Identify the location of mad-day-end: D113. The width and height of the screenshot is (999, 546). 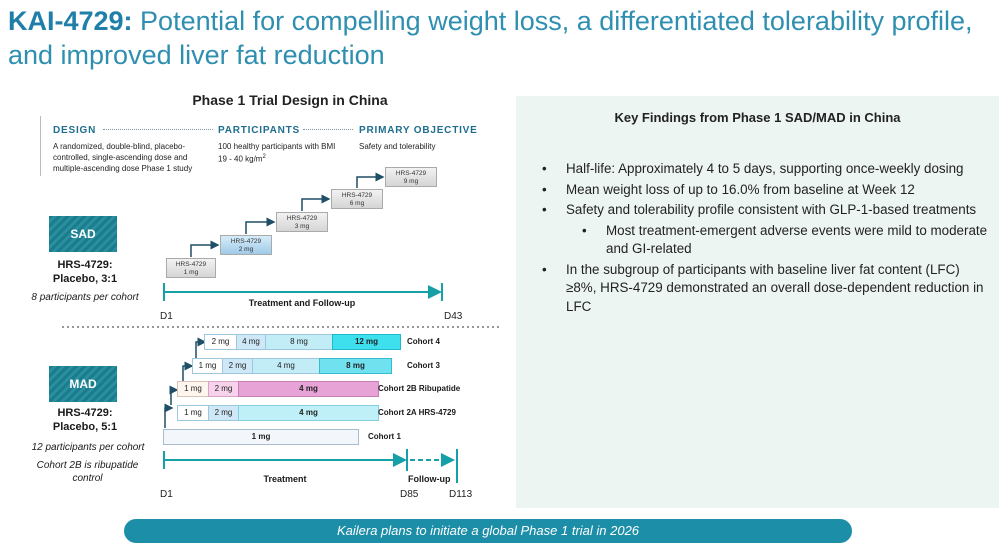
(461, 494).